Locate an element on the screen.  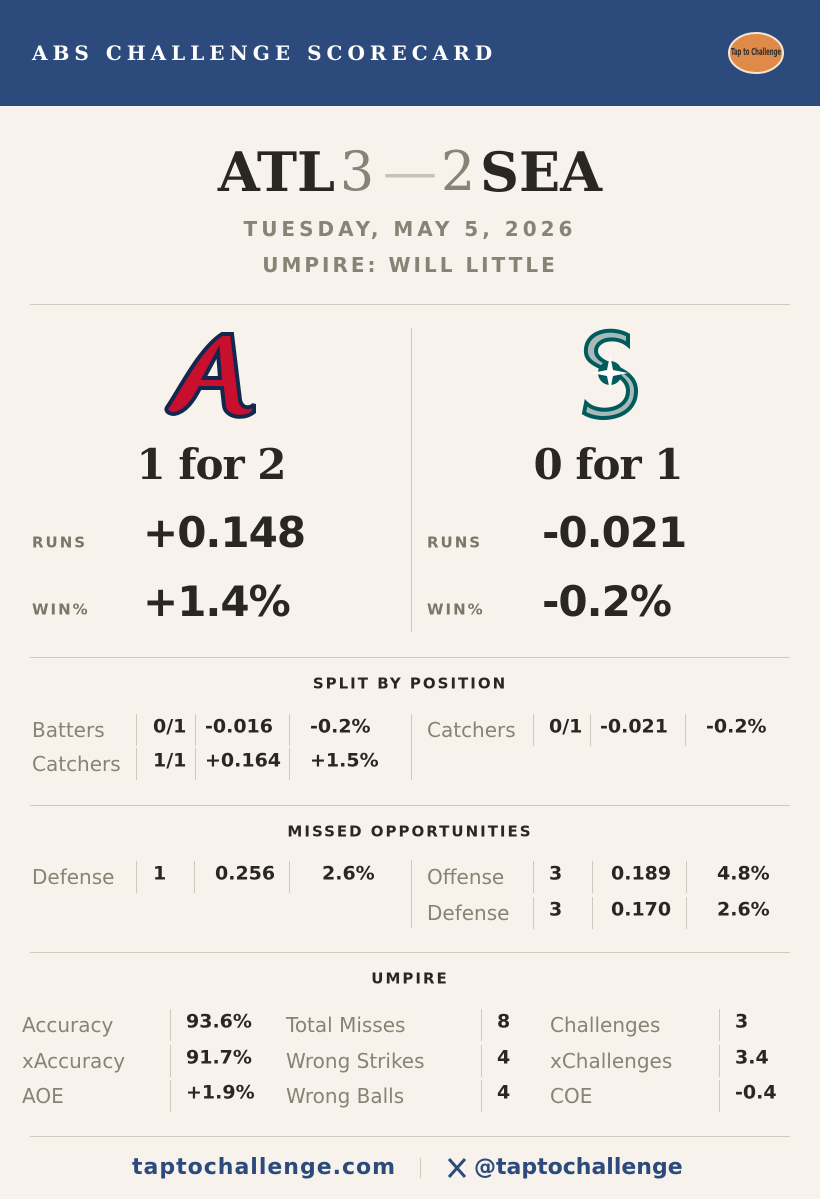
split-value: -0.021 is located at coordinates (634, 726).